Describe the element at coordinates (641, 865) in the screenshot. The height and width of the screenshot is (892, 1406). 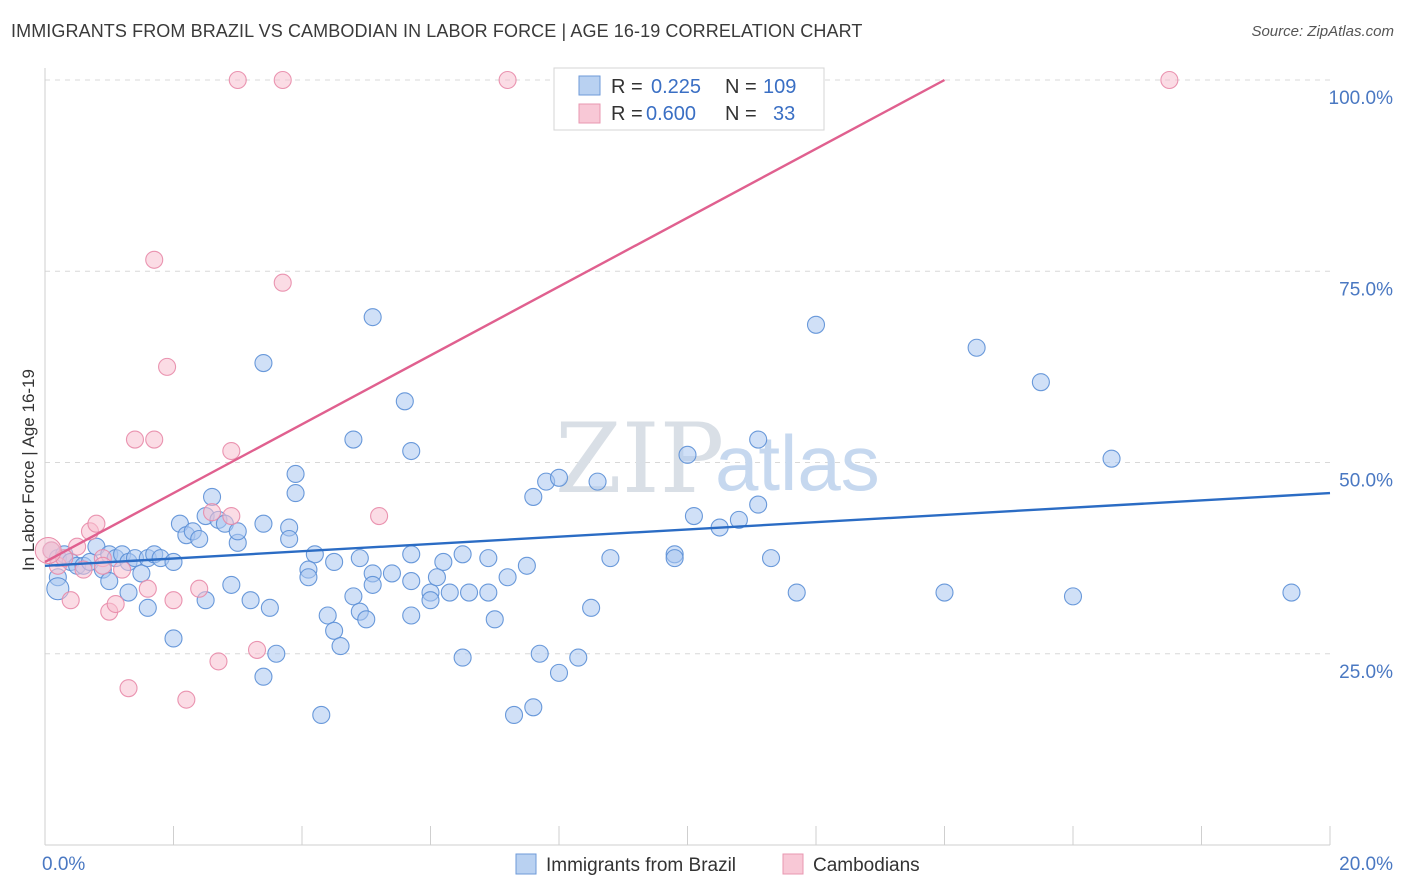
I see `bottom-legend-label-brazil: Immigrants from Brazil` at that location.